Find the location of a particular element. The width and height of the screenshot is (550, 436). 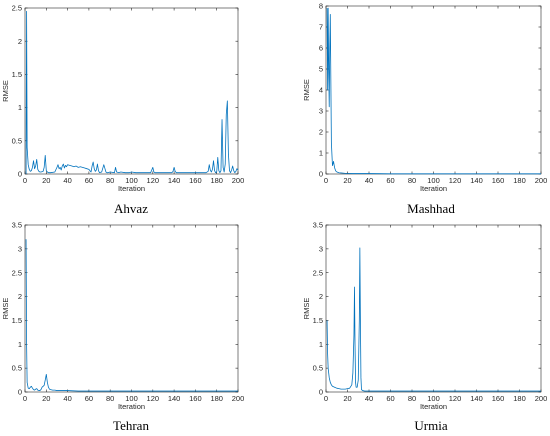

panel-caption: Tehran is located at coordinates (131, 425).